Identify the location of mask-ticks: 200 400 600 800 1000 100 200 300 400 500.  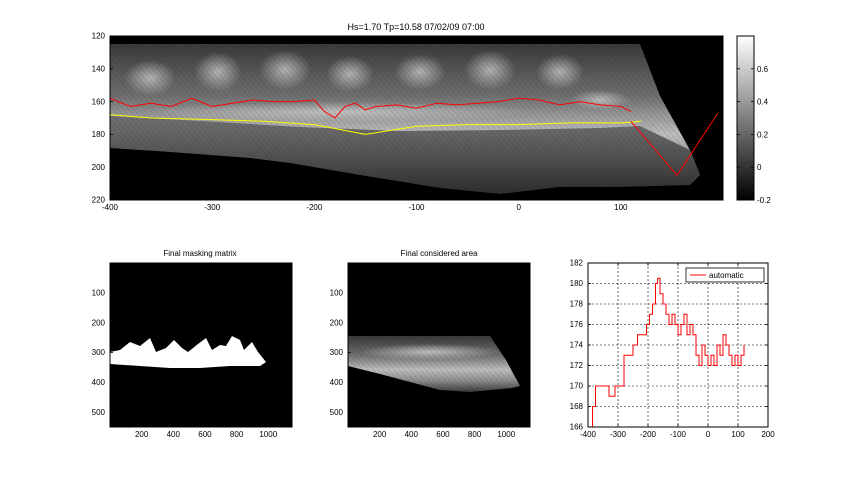
(192, 351).